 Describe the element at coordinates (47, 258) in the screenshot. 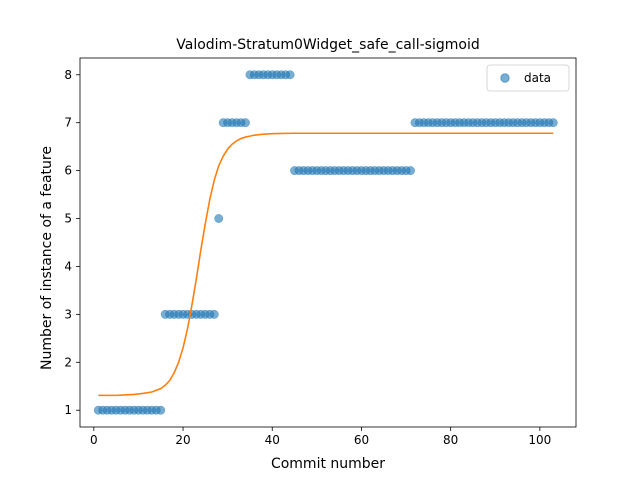

I see `y-axis-label: Number of instance of a feature` at that location.